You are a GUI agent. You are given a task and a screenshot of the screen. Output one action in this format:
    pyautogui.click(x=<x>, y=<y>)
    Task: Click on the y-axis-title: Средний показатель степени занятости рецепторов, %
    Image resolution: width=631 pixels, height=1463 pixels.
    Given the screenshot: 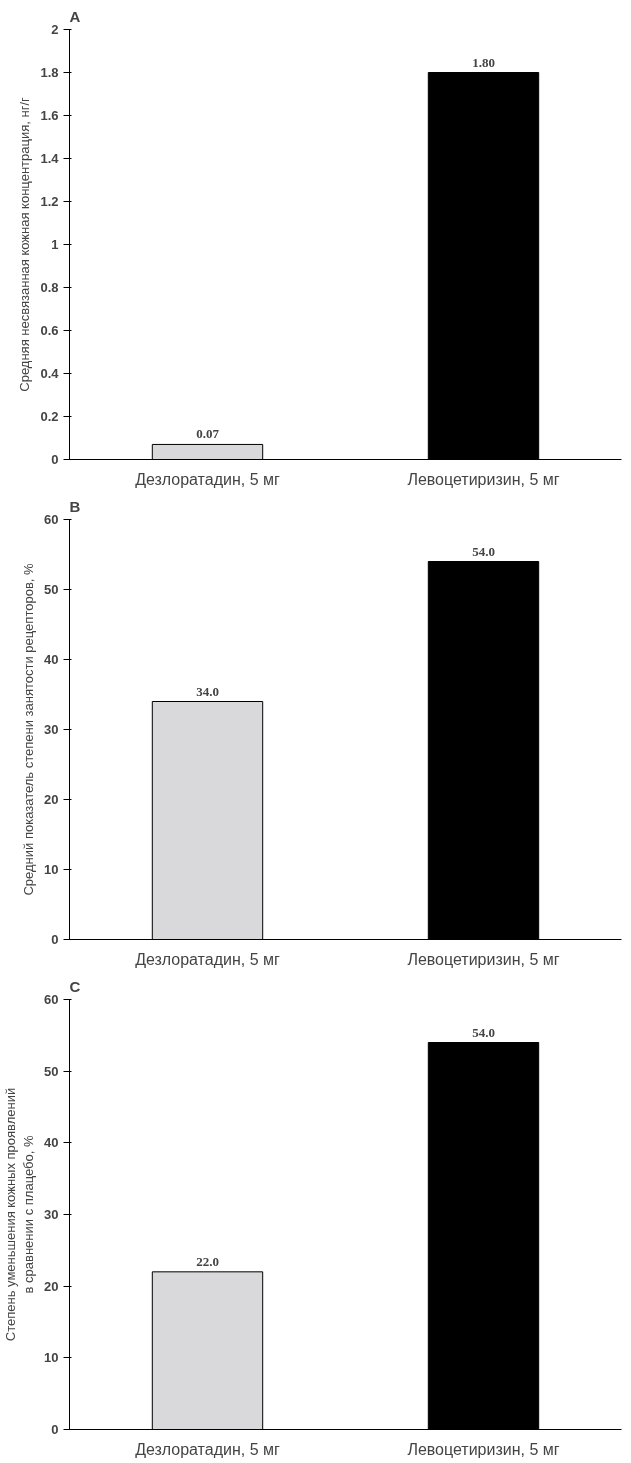 What is the action you would take?
    pyautogui.click(x=29, y=729)
    